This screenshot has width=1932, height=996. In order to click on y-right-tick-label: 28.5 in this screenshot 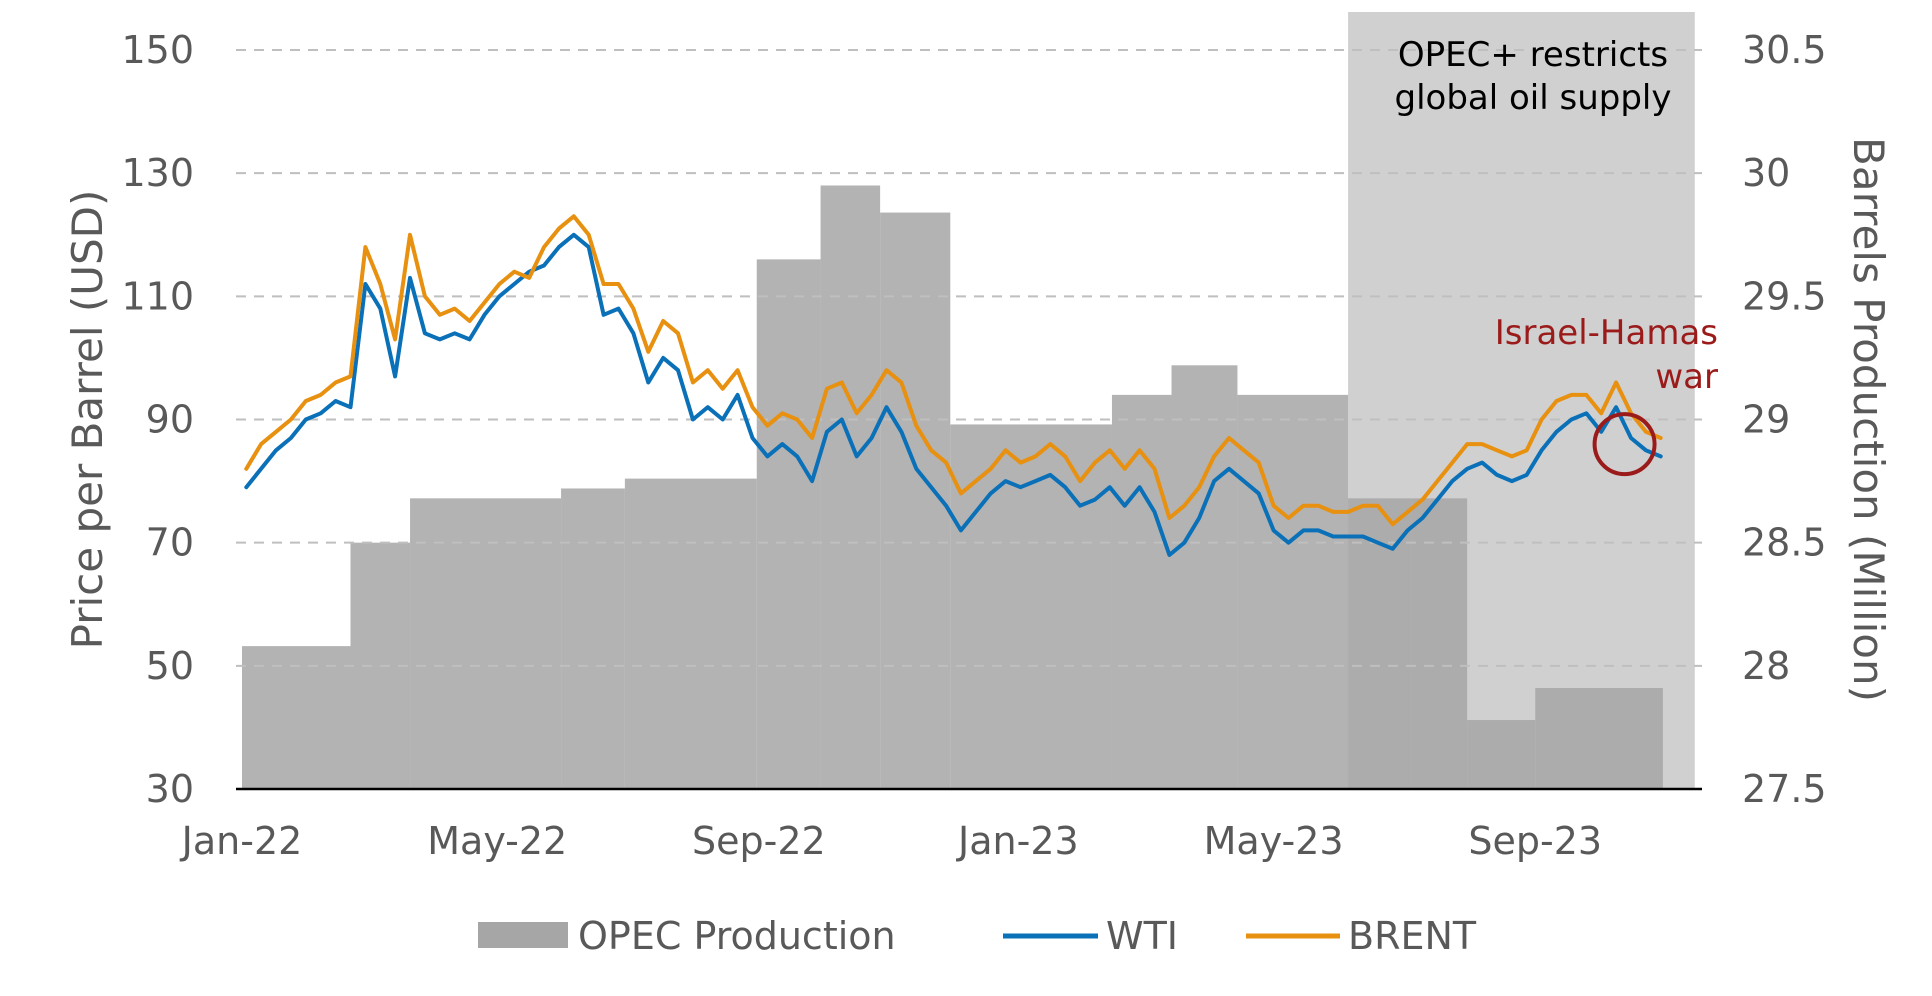, I will do `click(1784, 543)`.